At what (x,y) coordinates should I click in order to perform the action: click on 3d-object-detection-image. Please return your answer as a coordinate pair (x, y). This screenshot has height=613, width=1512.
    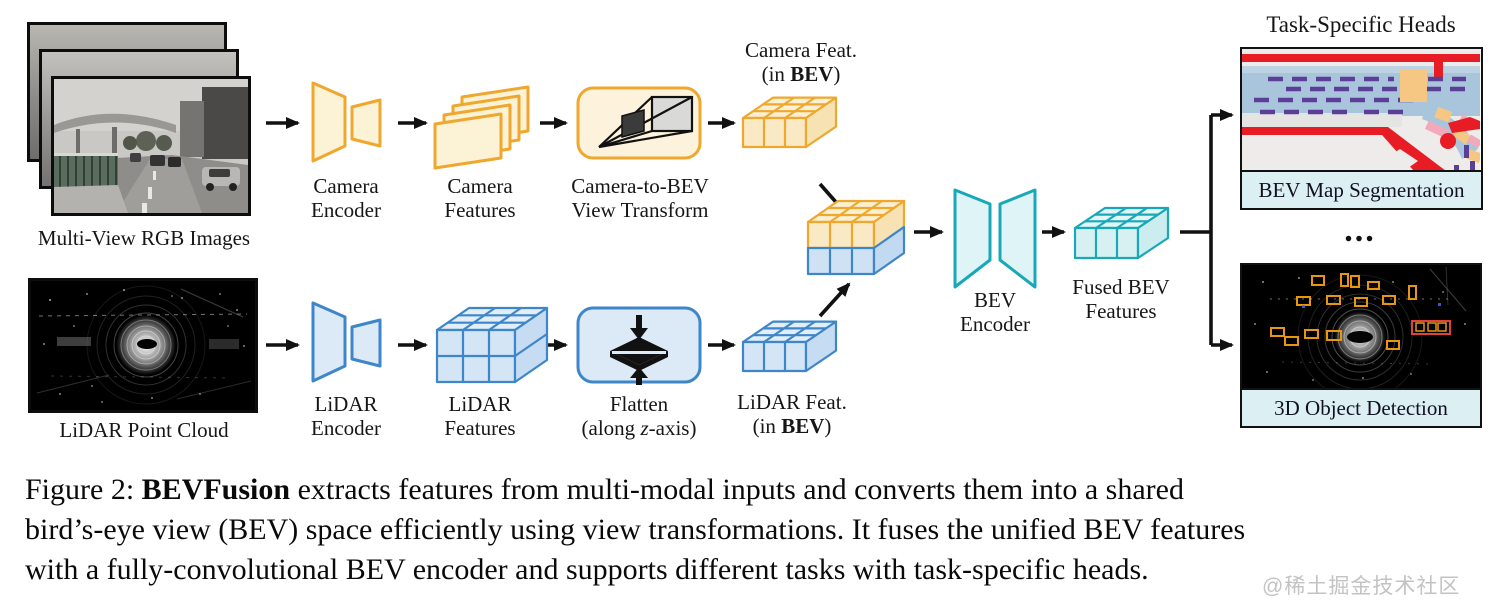
    Looking at the image, I should click on (1360, 327).